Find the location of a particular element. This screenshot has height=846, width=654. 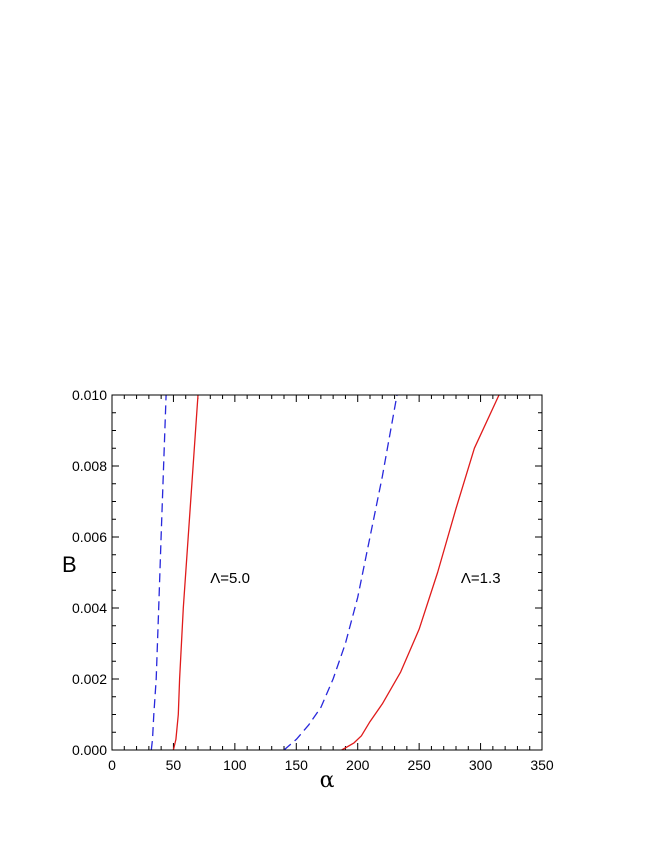

x-tick-label: 100 is located at coordinates (235, 765).